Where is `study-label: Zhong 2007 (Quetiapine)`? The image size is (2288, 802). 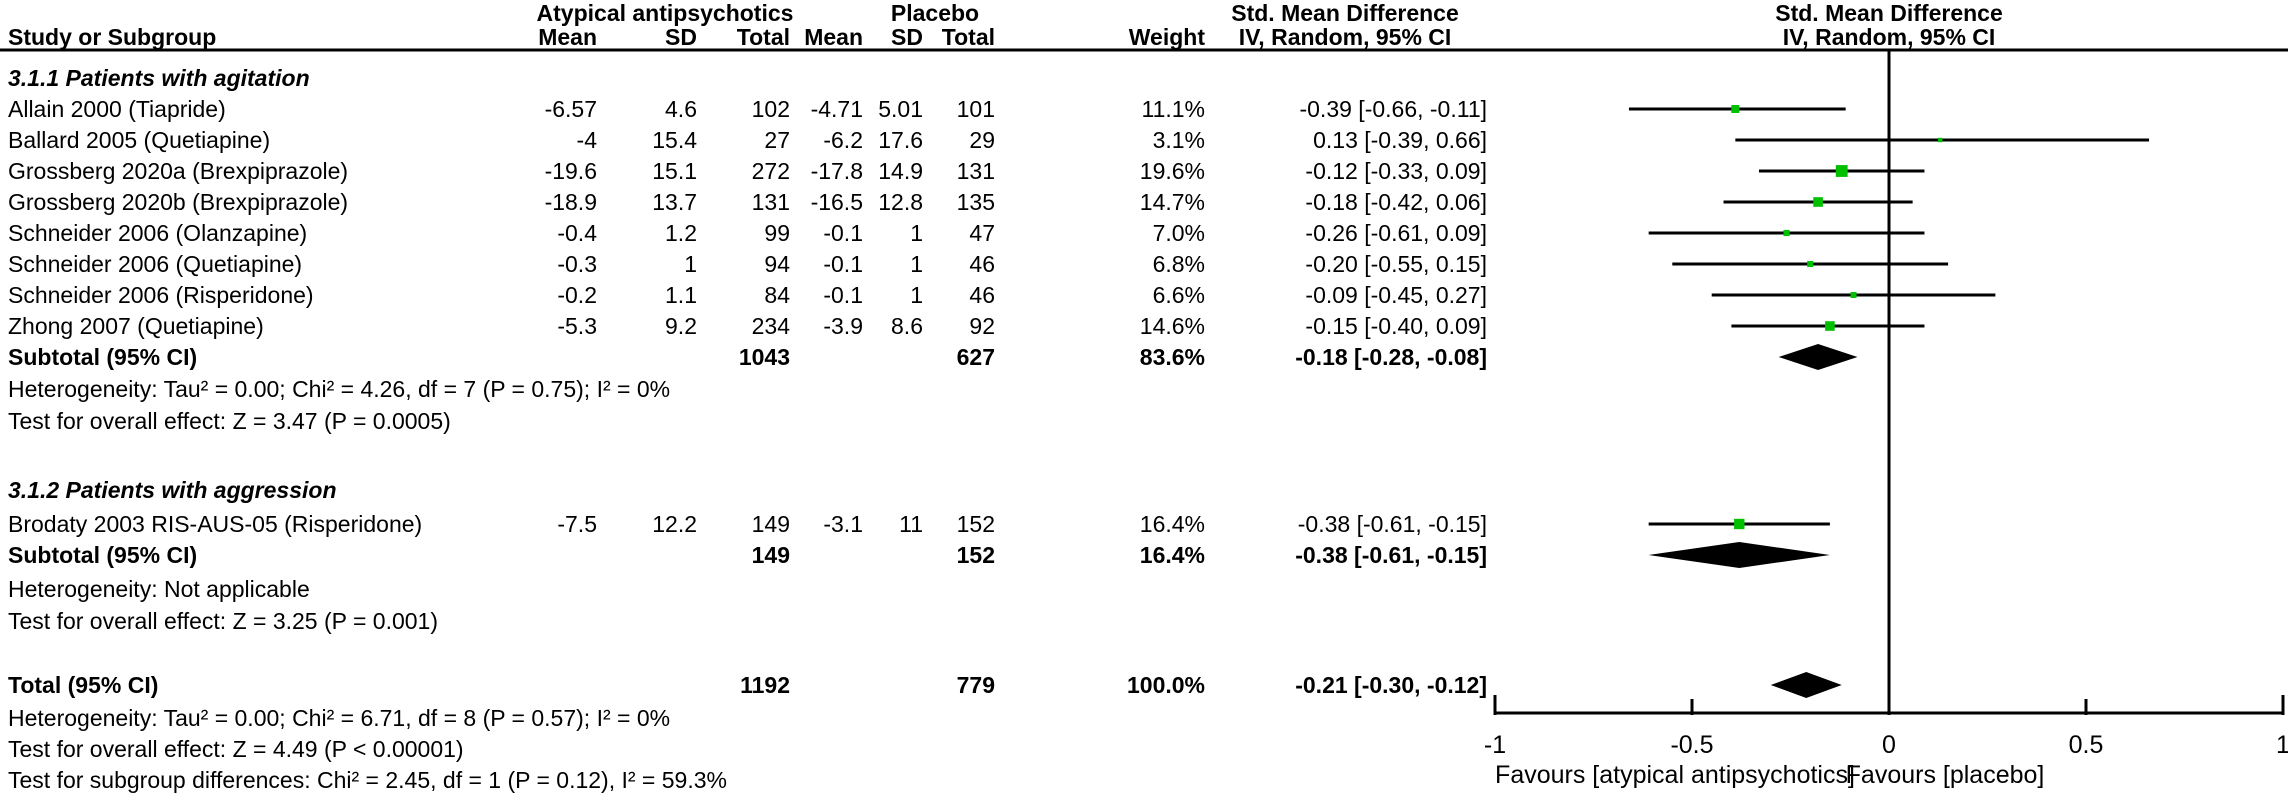 study-label: Zhong 2007 (Quetiapine) is located at coordinates (136, 326).